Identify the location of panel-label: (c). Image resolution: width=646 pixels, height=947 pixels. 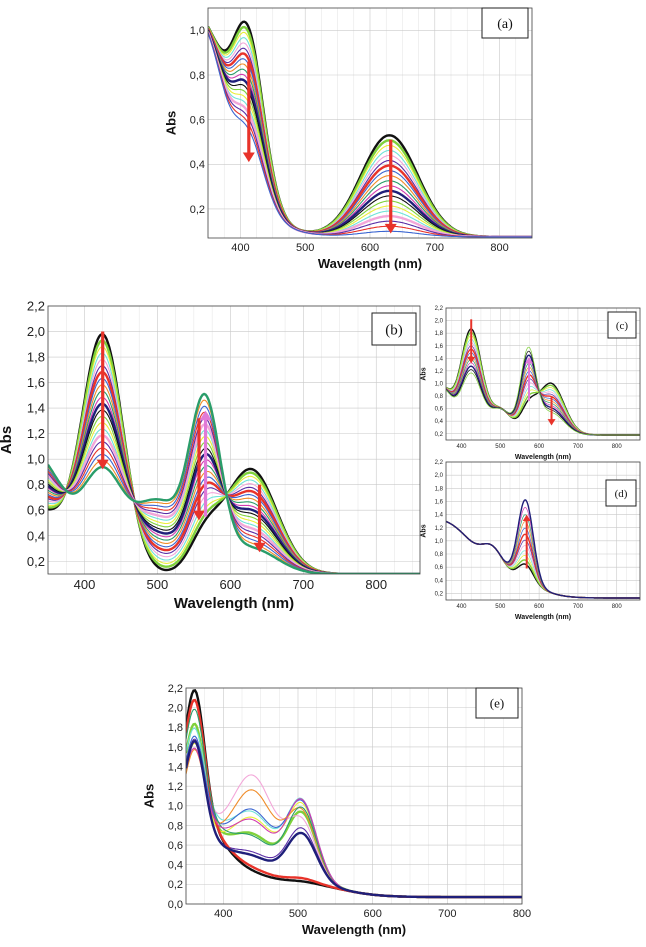
(622, 326).